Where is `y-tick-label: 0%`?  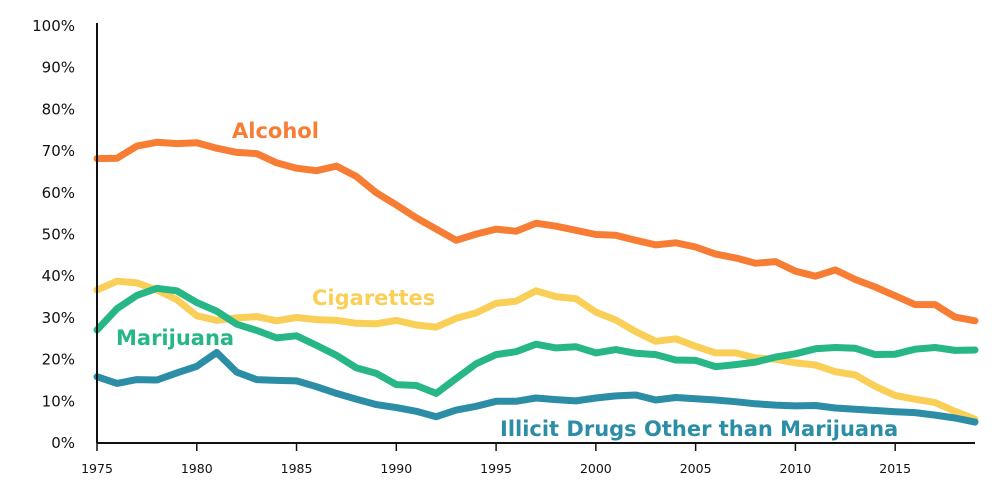
y-tick-label: 0% is located at coordinates (63, 443).